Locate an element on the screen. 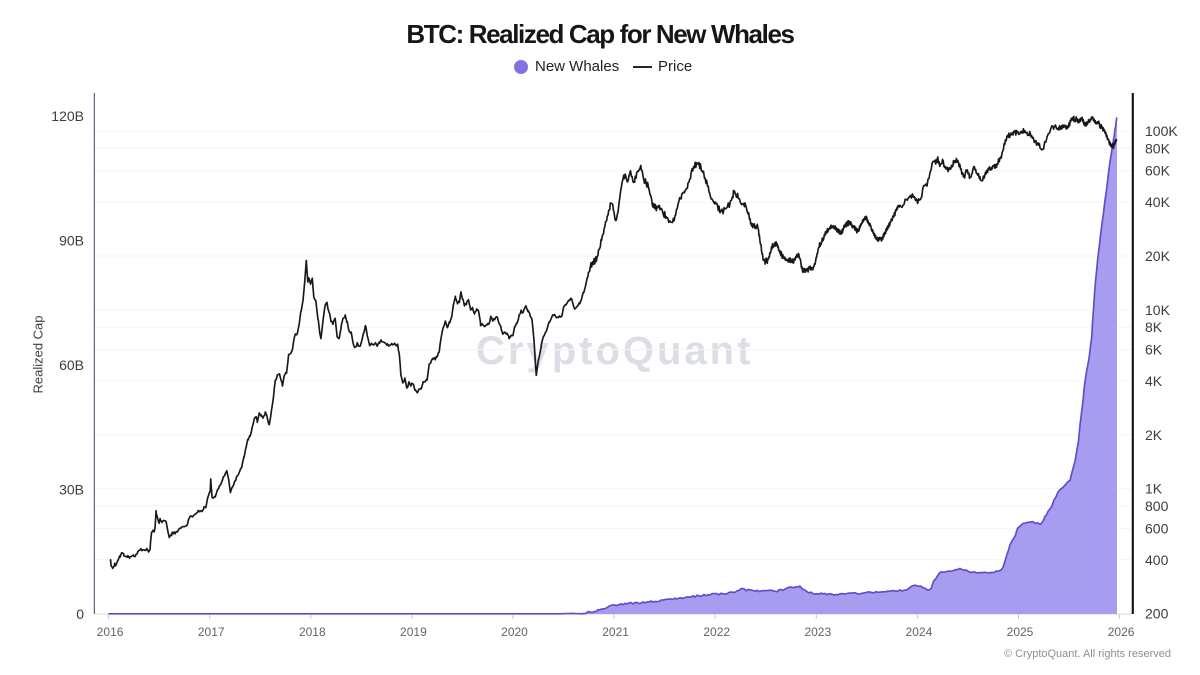  svg-text: 2018 is located at coordinates (312, 632).